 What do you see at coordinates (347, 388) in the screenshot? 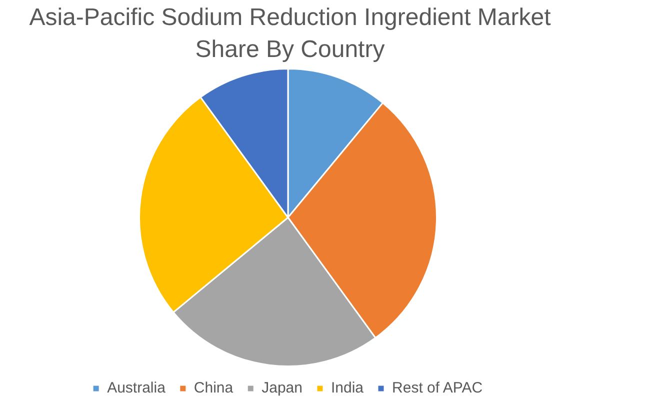
I see `legend-label: India` at bounding box center [347, 388].